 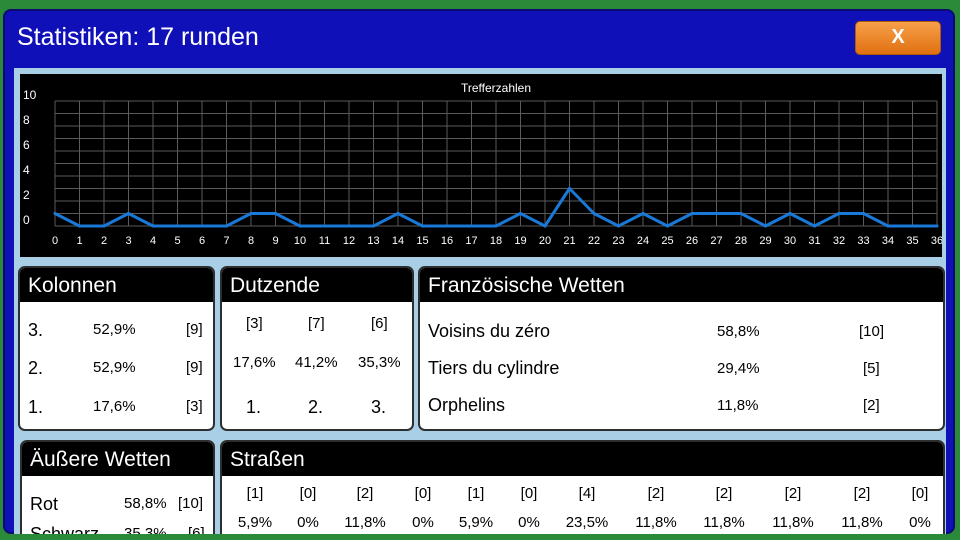 I want to click on franz-count: [2], so click(x=871, y=405).